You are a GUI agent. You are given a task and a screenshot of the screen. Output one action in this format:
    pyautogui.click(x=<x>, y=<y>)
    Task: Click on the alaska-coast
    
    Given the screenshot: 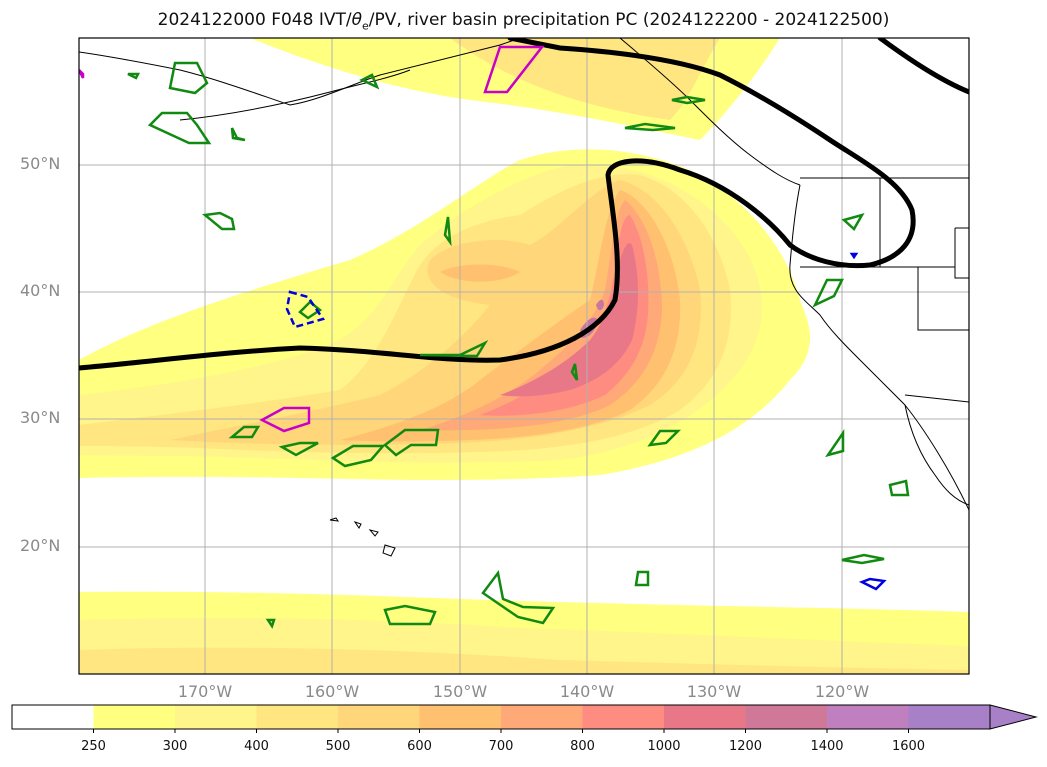 What is the action you would take?
    pyautogui.click(x=300, y=72)
    